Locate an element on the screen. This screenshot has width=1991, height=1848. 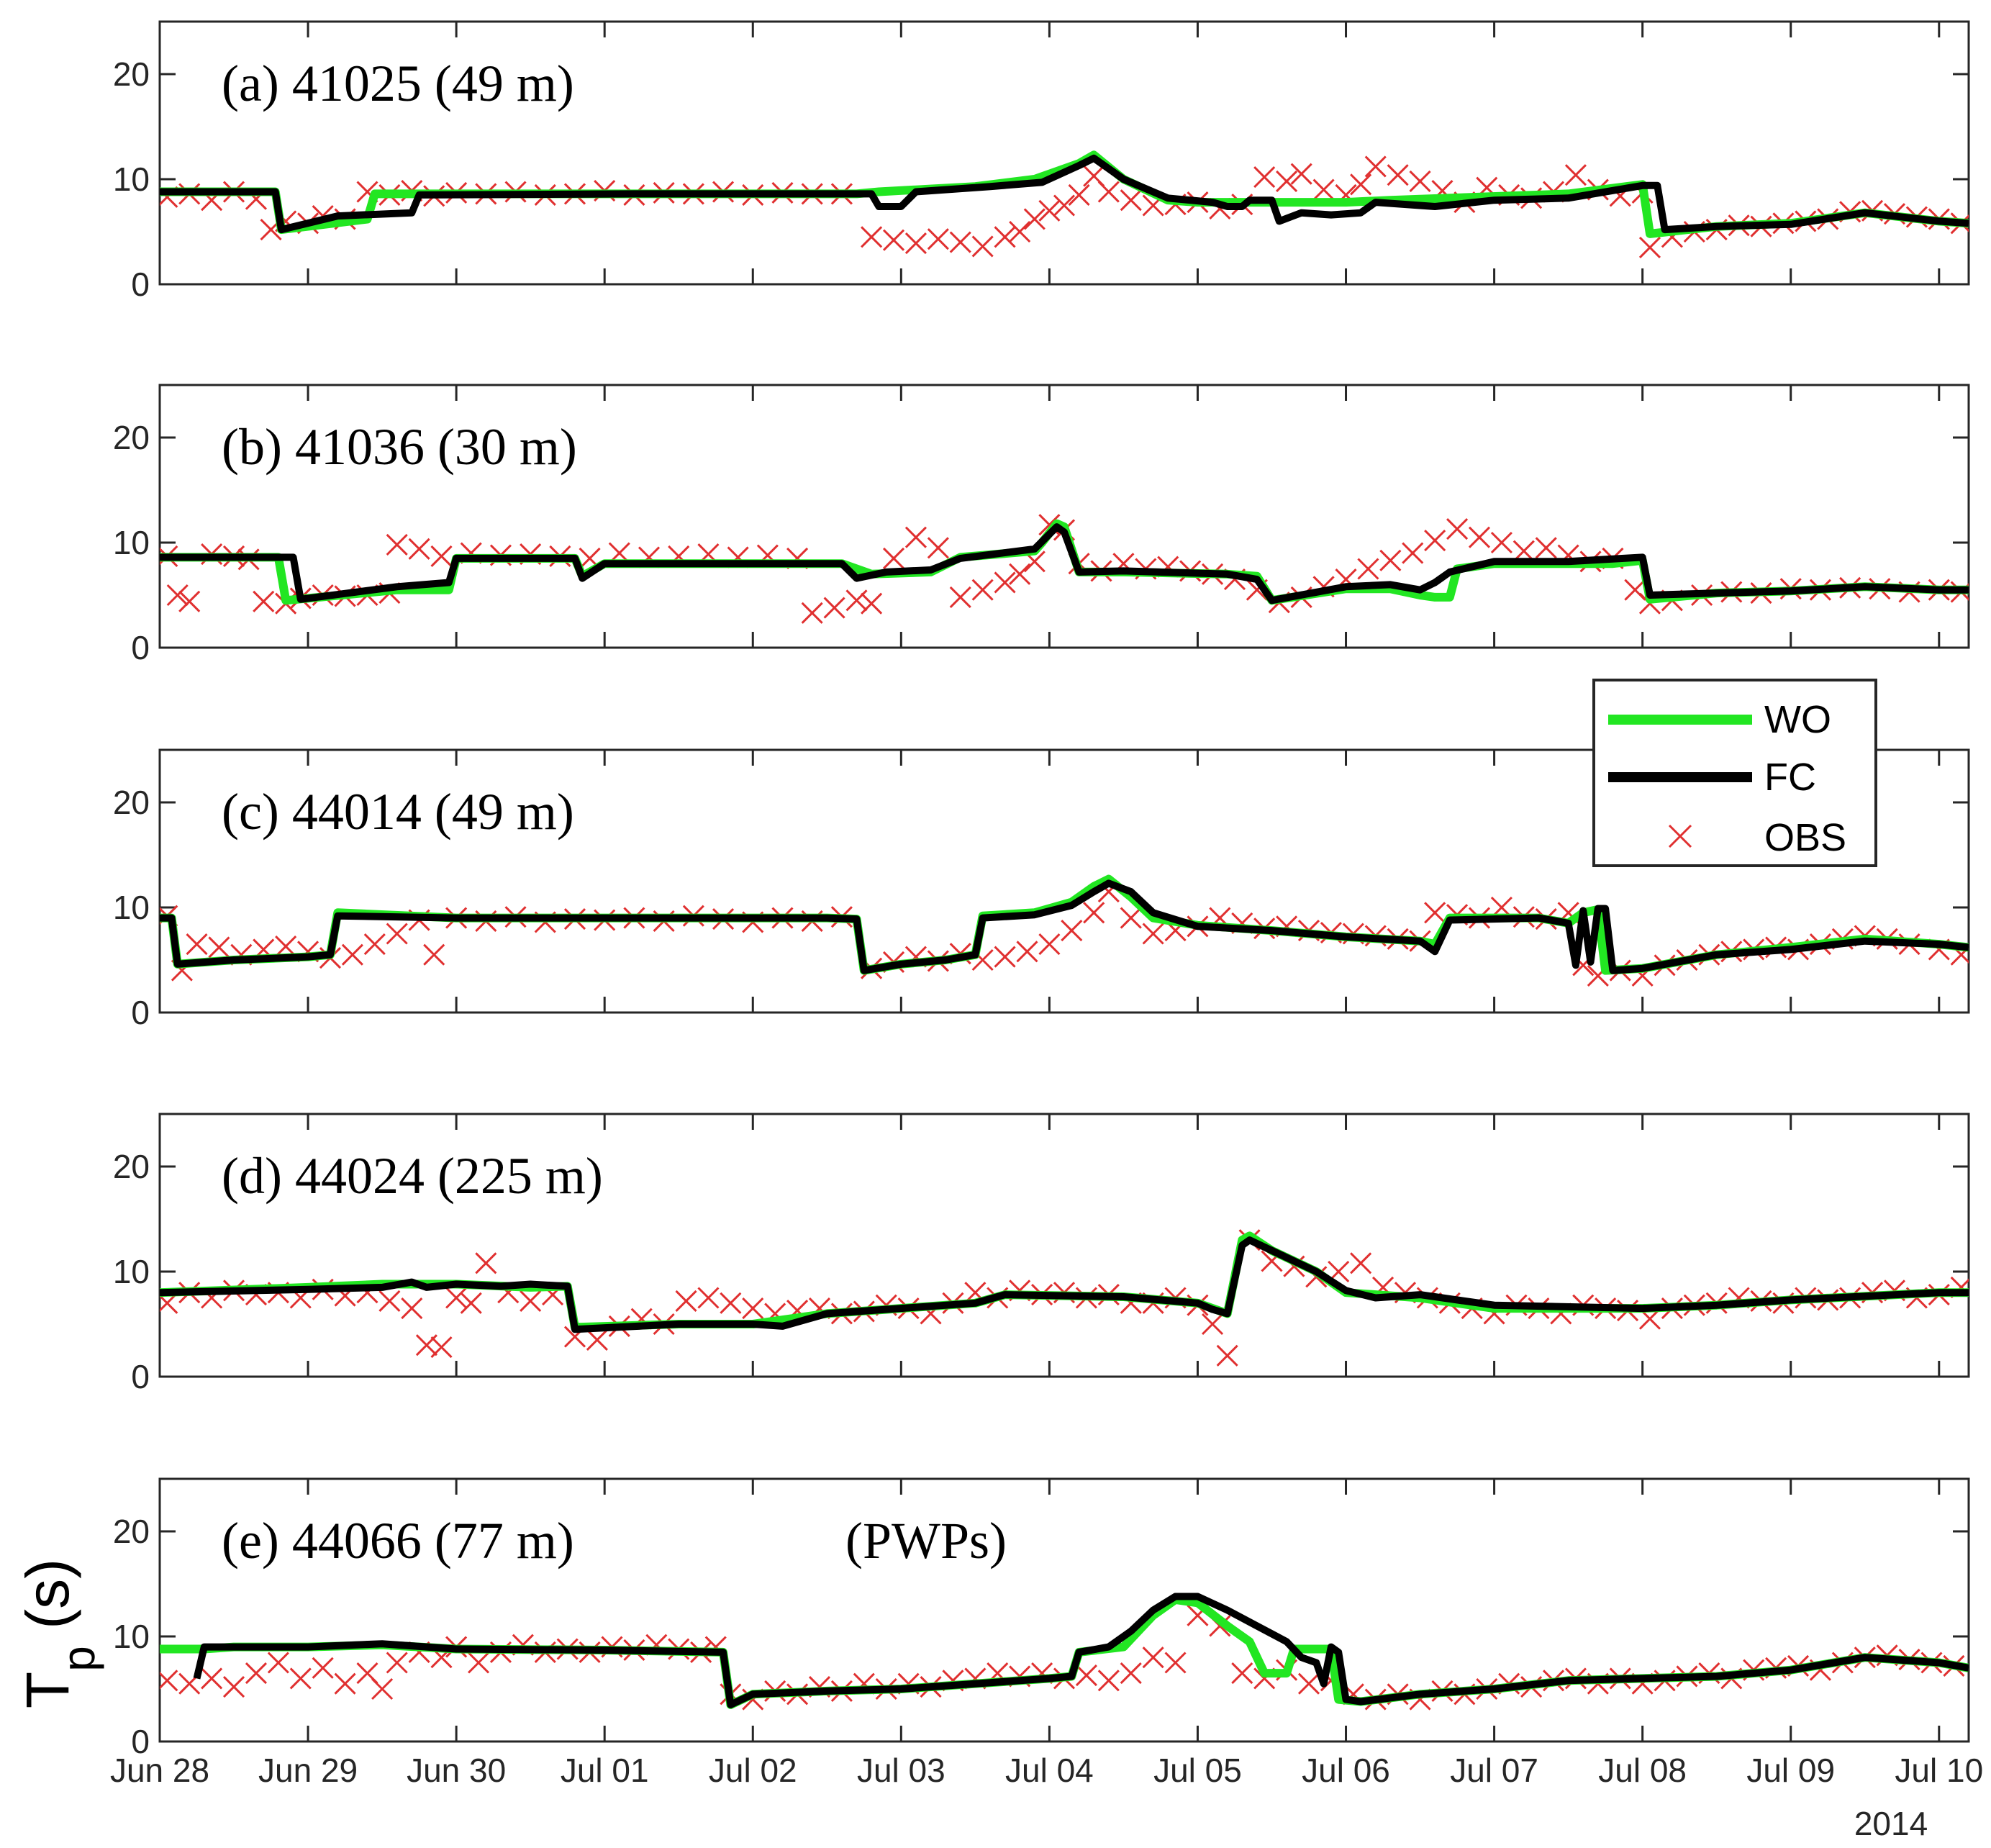
legend-label-obs: OBS is located at coordinates (1805, 837).